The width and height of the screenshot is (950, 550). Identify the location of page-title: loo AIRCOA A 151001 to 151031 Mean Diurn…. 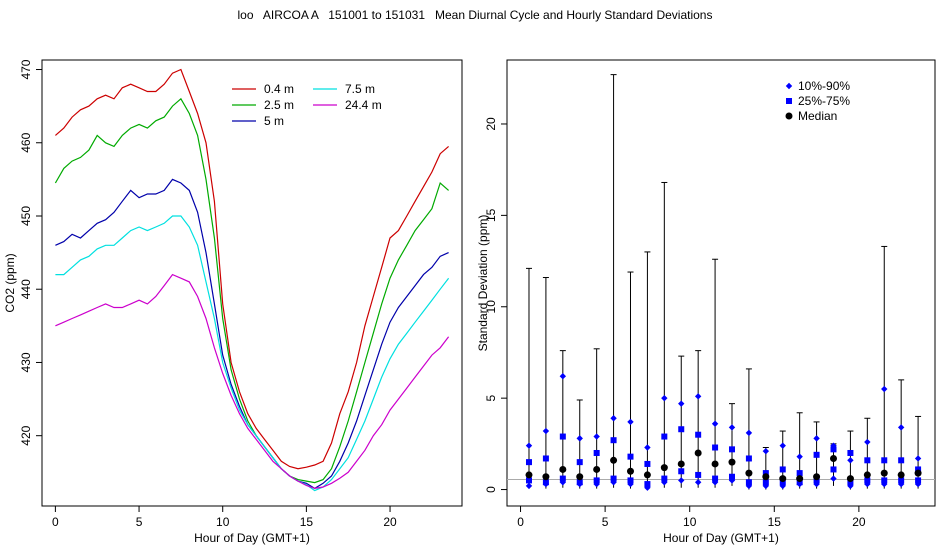
(475, 15).